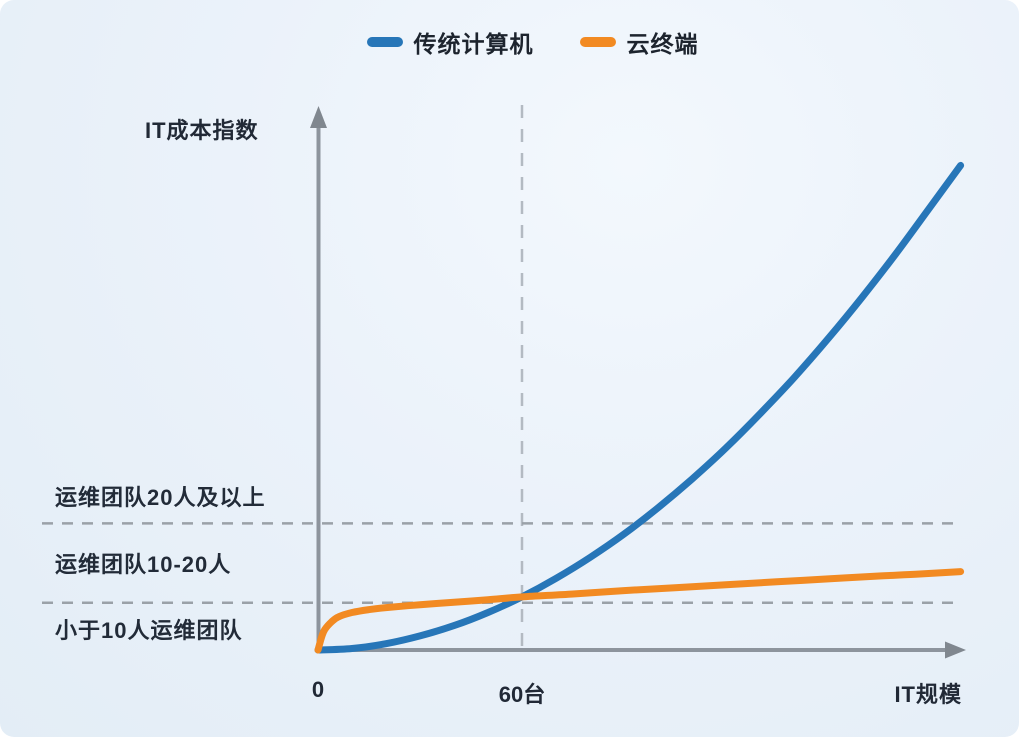  I want to click on chart-legend: 传统计算机 云终端, so click(532, 42).